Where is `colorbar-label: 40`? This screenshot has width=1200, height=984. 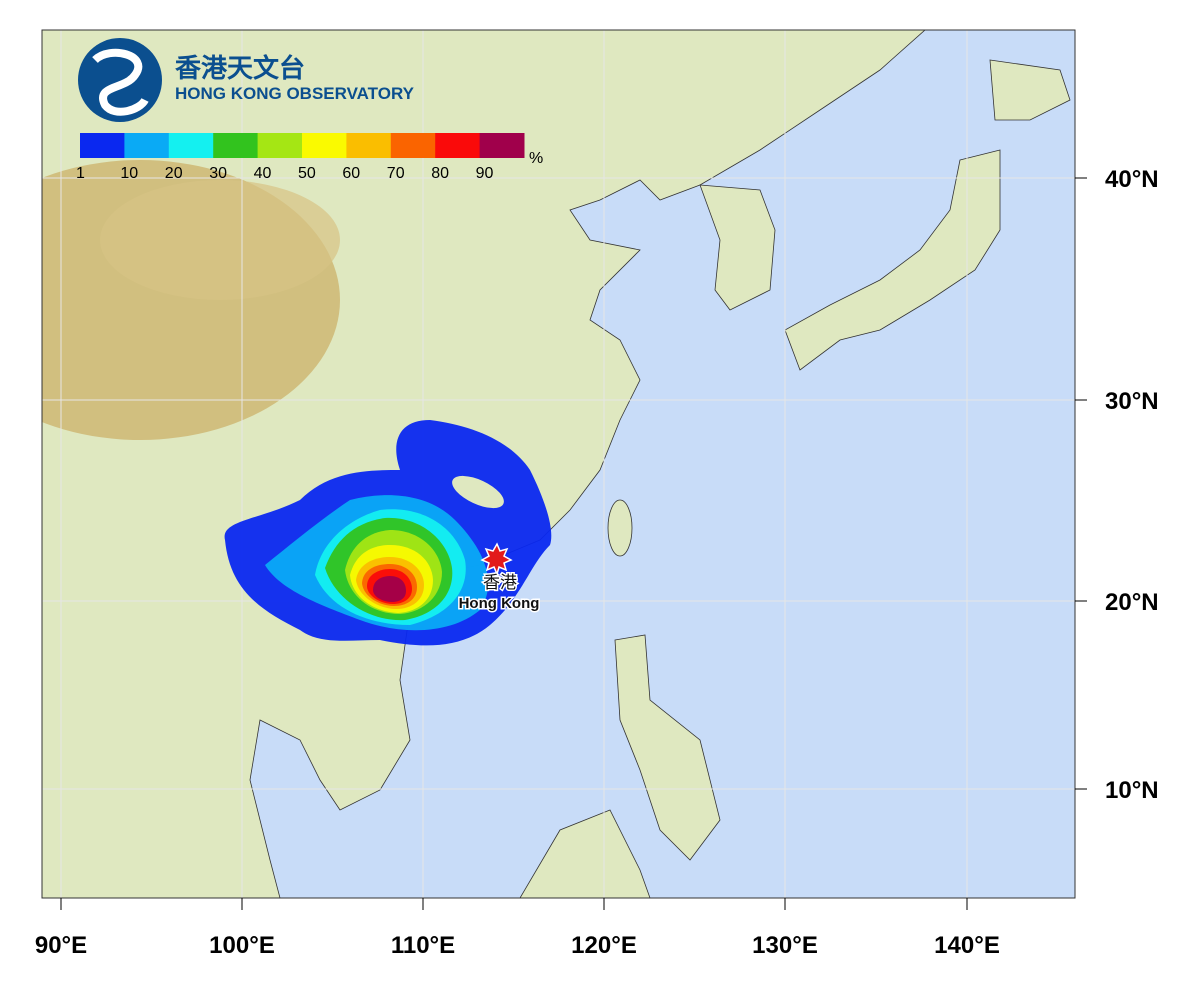 colorbar-label: 40 is located at coordinates (263, 173).